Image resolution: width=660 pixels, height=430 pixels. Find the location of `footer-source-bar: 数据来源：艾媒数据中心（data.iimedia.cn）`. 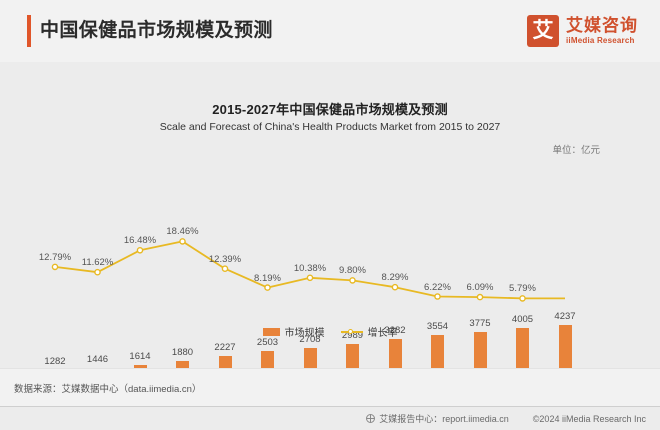

footer-source-bar: 数据来源：艾媒数据中心（data.iimedia.cn） is located at coordinates (330, 387).